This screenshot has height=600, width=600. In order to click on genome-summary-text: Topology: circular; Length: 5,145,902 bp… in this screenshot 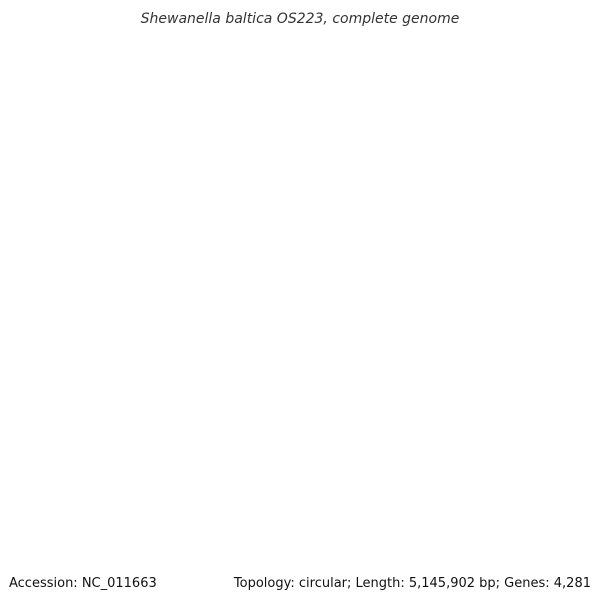, I will do `click(412, 583)`.